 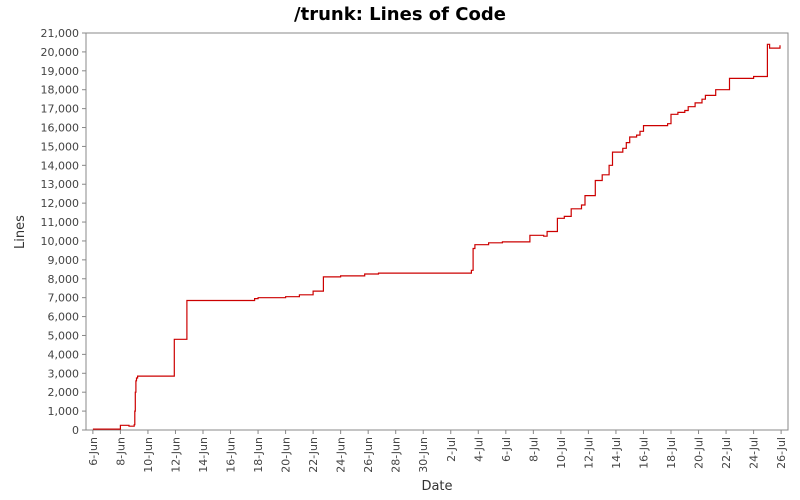 I want to click on y-tick-label: 18,000, so click(x=60, y=90).